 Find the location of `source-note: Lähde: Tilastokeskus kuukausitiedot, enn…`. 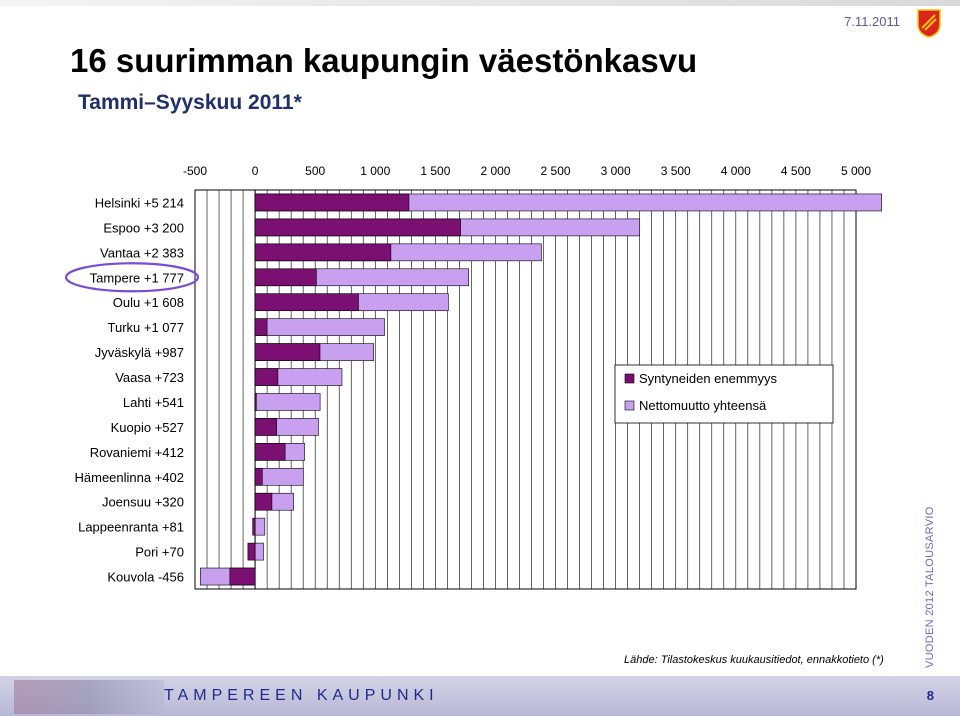

source-note: Lähde: Tilastokeskus kuukausitiedot, enn… is located at coordinates (754, 660).